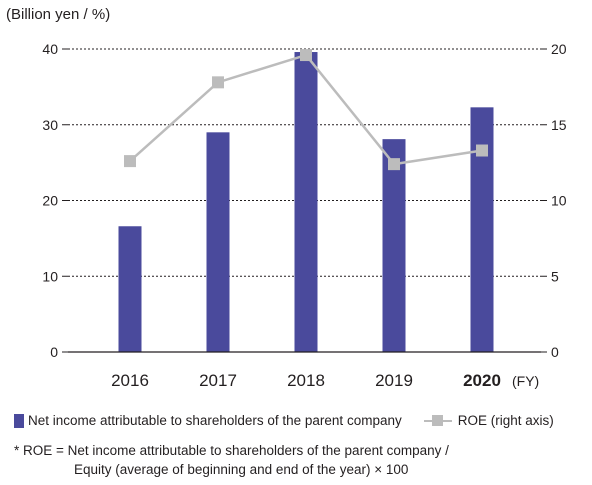 This screenshot has height=485, width=592. What do you see at coordinates (218, 380) in the screenshot?
I see `x-tick-label: 2017` at bounding box center [218, 380].